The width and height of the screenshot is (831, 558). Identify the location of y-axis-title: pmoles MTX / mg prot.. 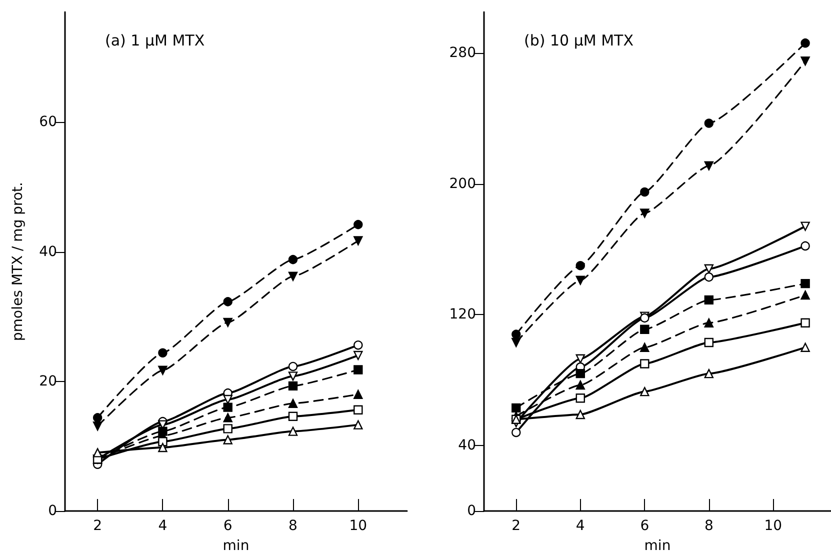
(18, 261).